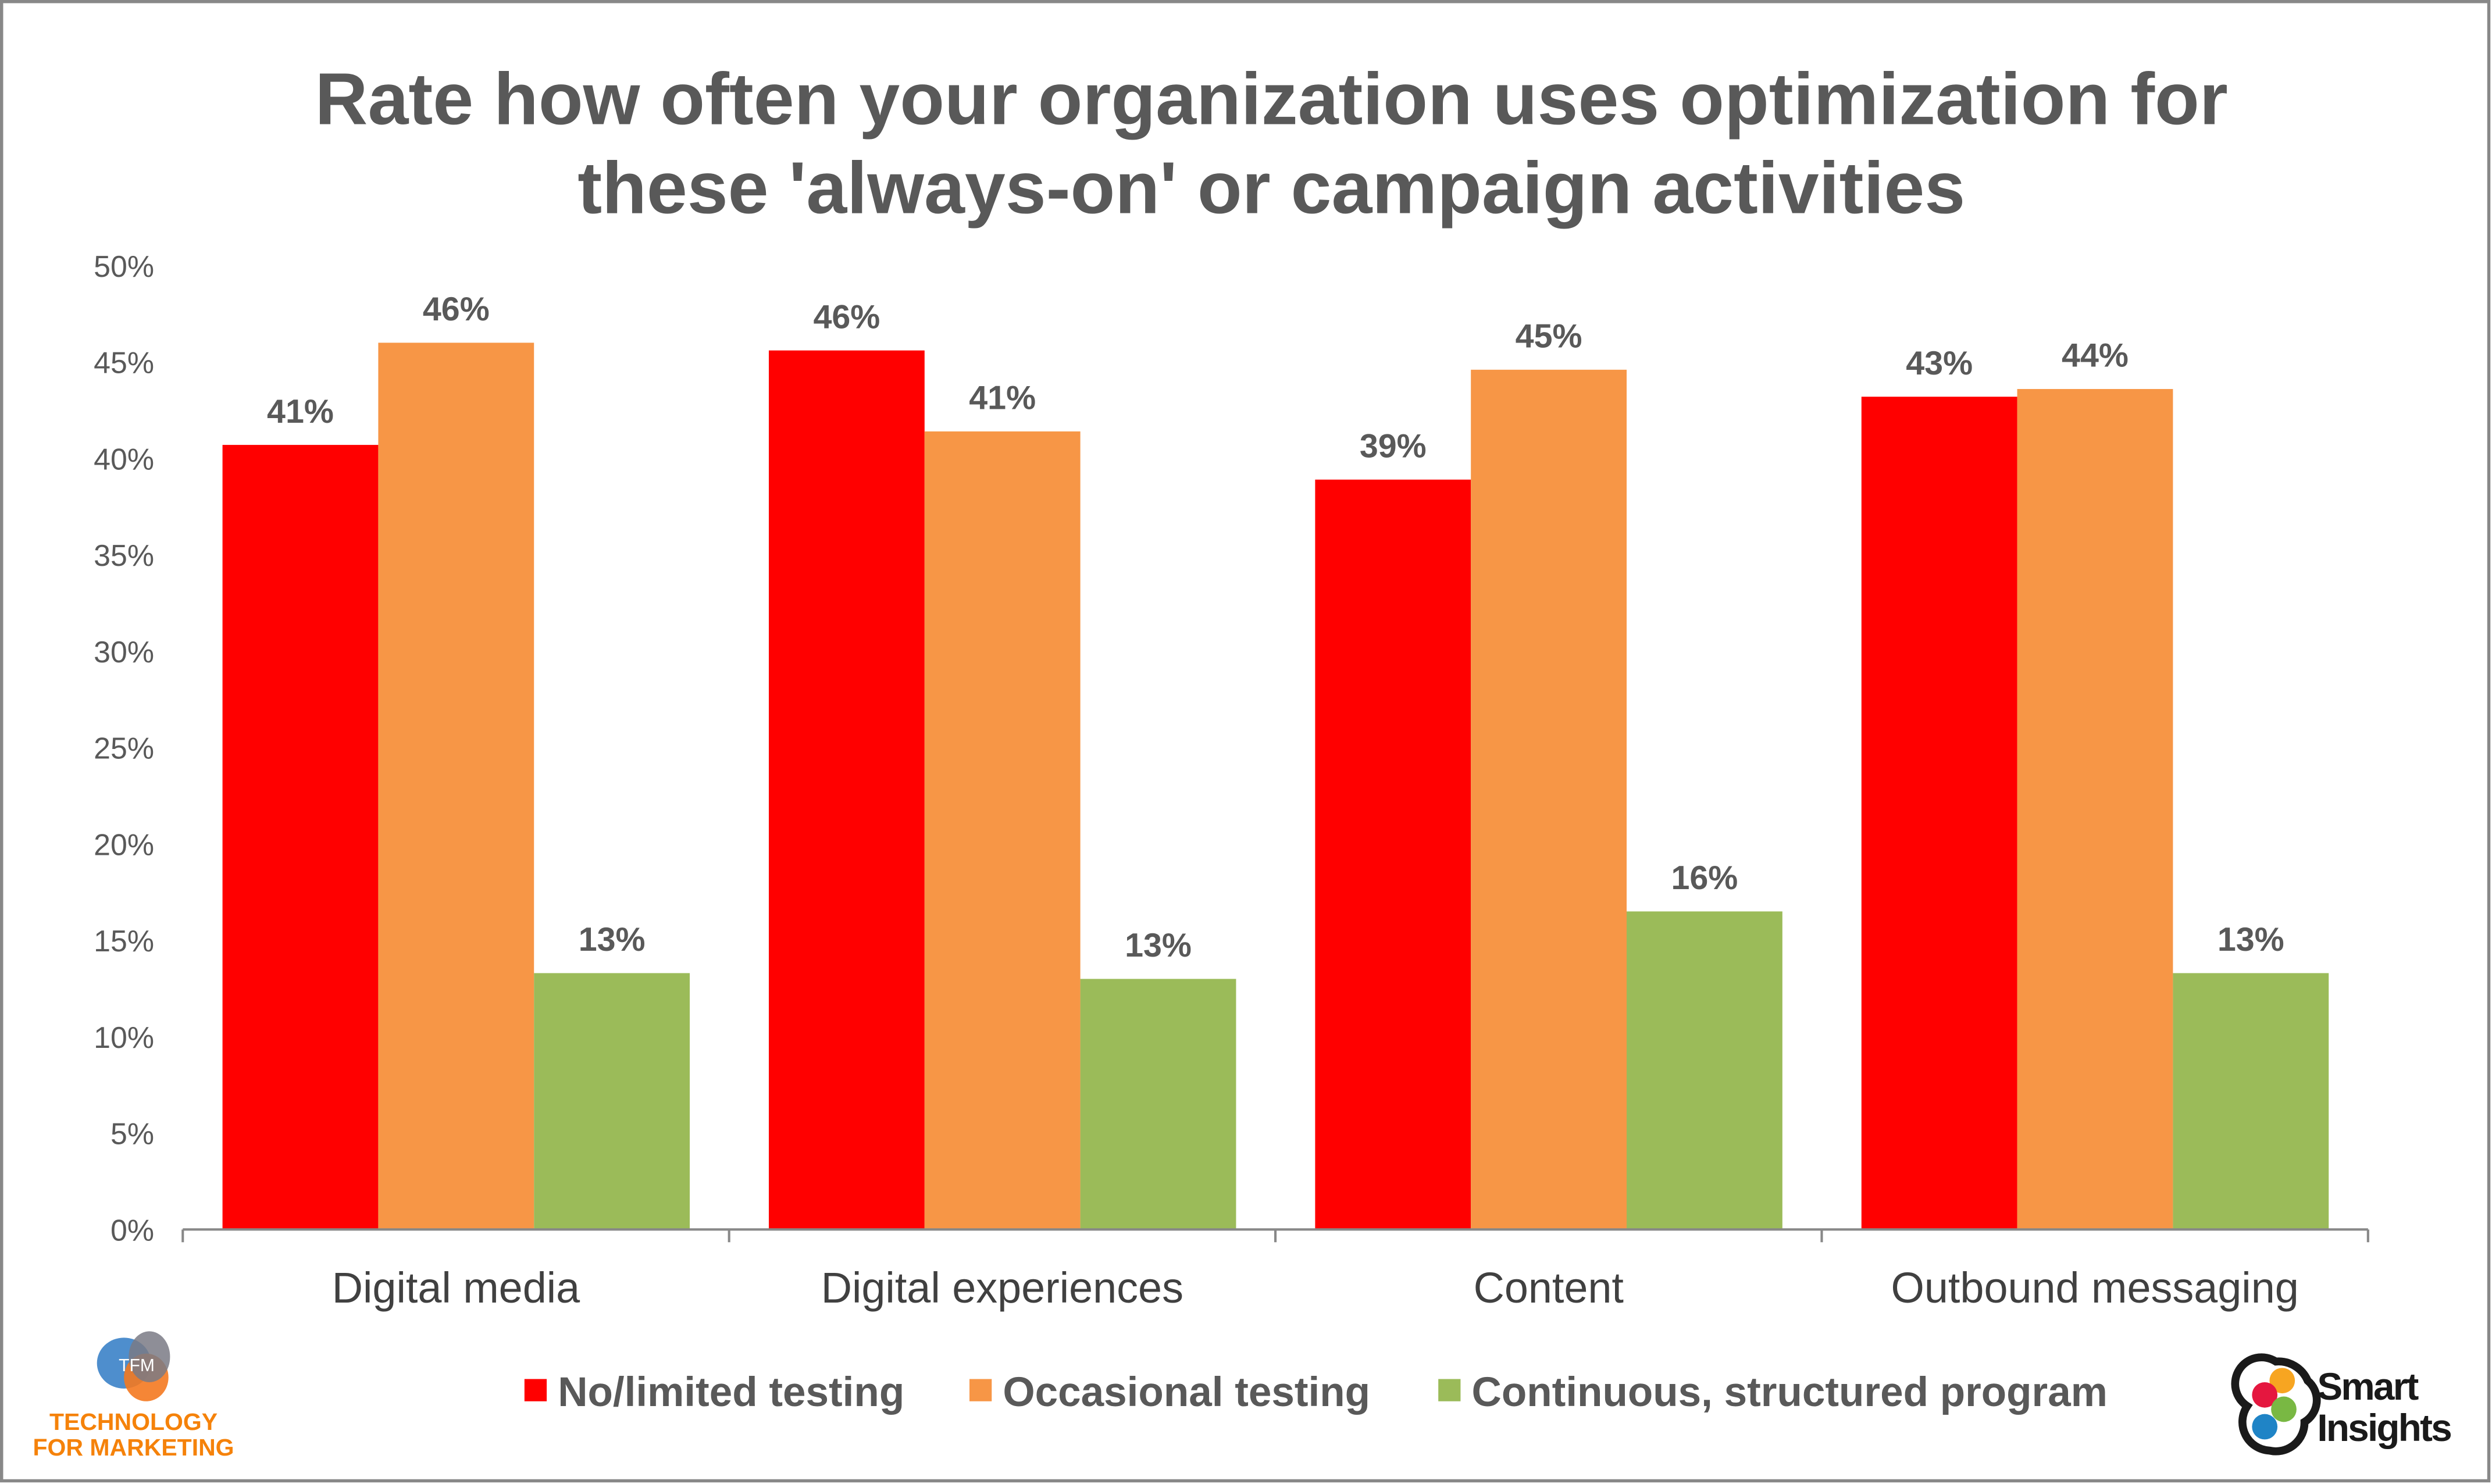  Describe the element at coordinates (456, 1288) in the screenshot. I see `x-category-label: Digital media` at that location.